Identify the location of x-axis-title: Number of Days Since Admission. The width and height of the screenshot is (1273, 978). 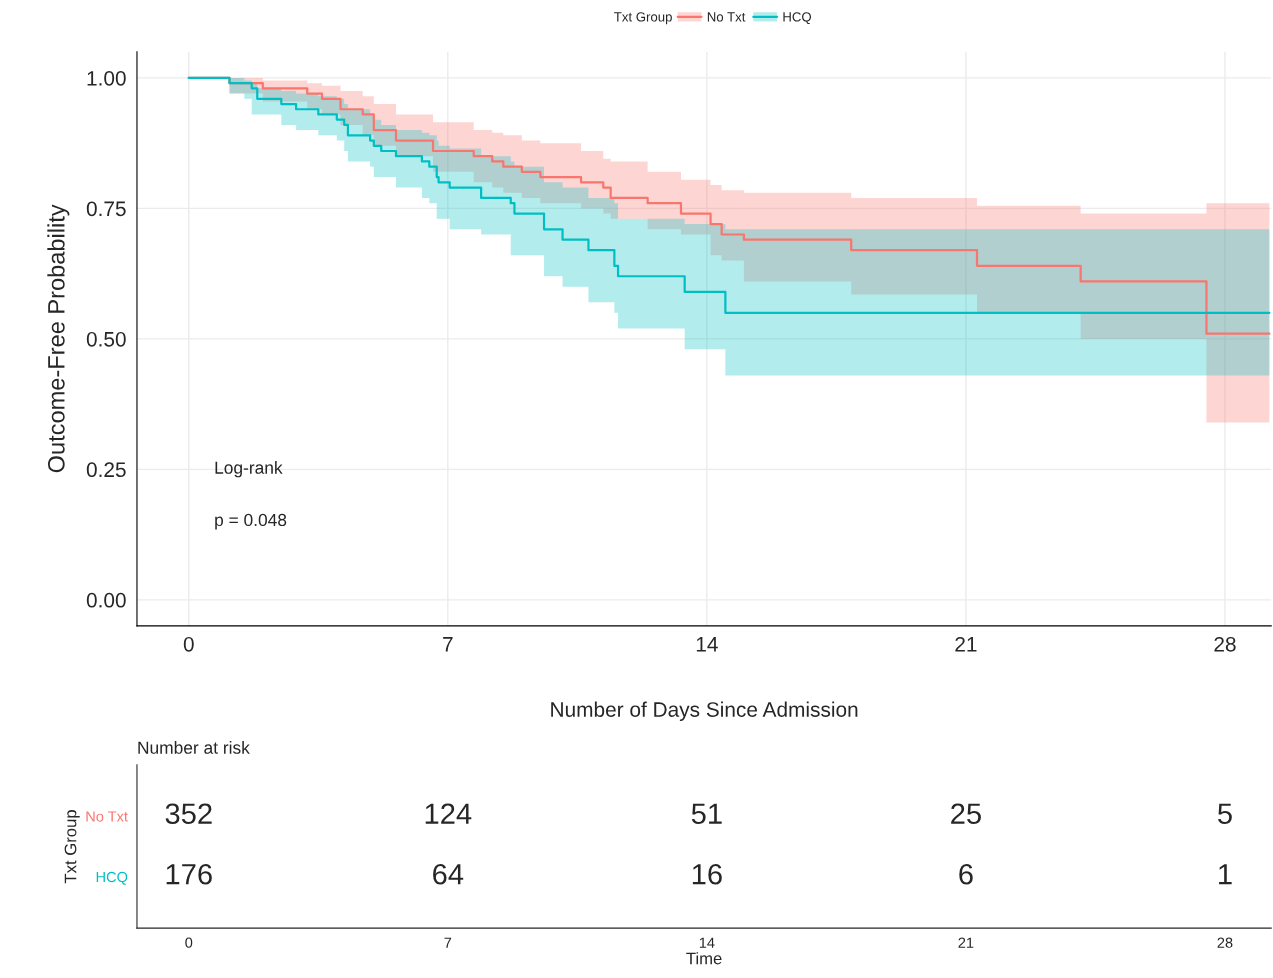
(704, 711).